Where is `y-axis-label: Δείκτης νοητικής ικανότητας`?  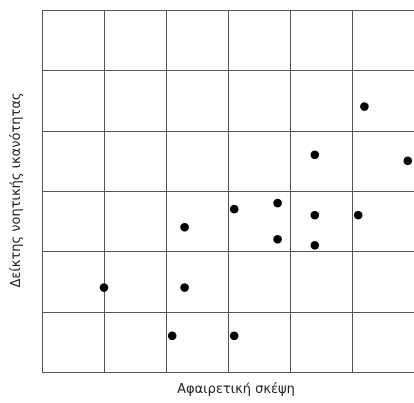 y-axis-label: Δείκτης νοητικής ικανότητας is located at coordinates (16, 189).